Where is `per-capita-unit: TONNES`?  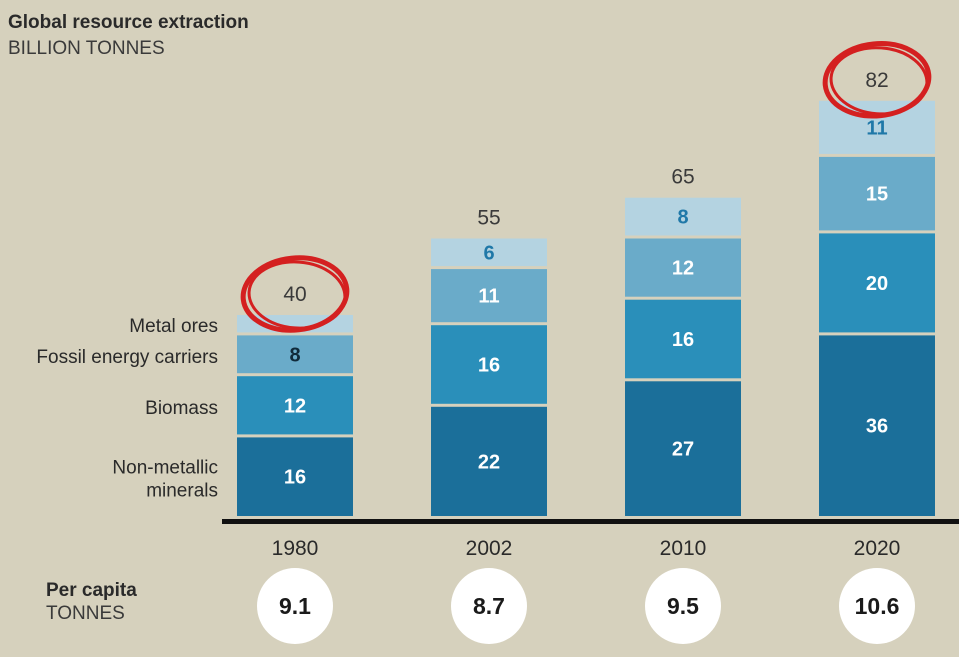
per-capita-unit: TONNES is located at coordinates (85, 613).